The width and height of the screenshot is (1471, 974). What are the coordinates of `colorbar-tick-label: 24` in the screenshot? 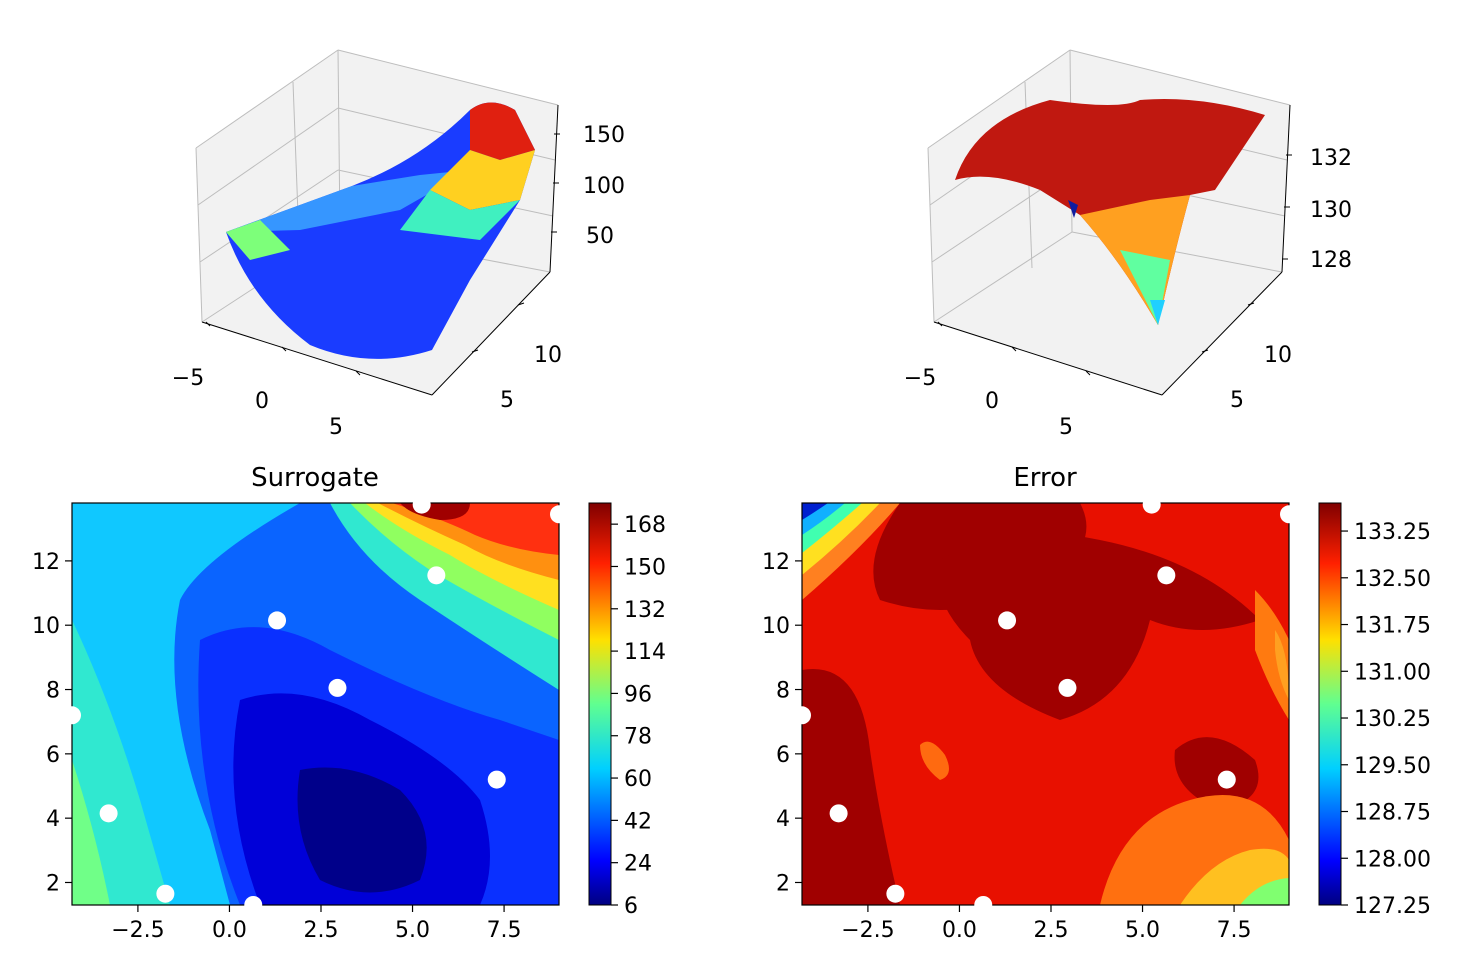 It's located at (638, 864).